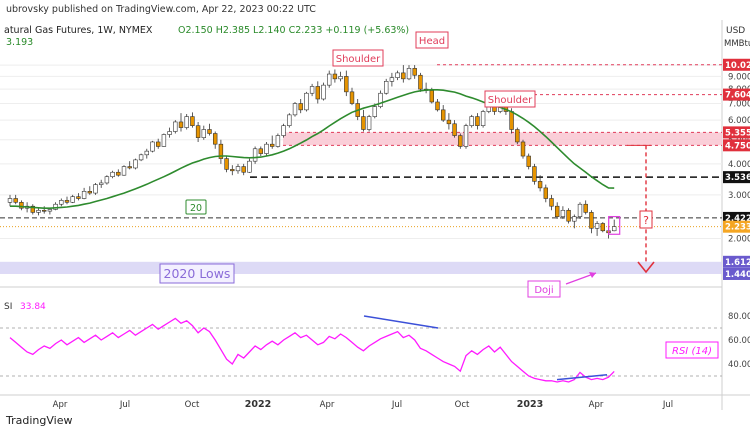  Describe the element at coordinates (735, 31) in the screenshot. I see `currency-label: USD` at that location.